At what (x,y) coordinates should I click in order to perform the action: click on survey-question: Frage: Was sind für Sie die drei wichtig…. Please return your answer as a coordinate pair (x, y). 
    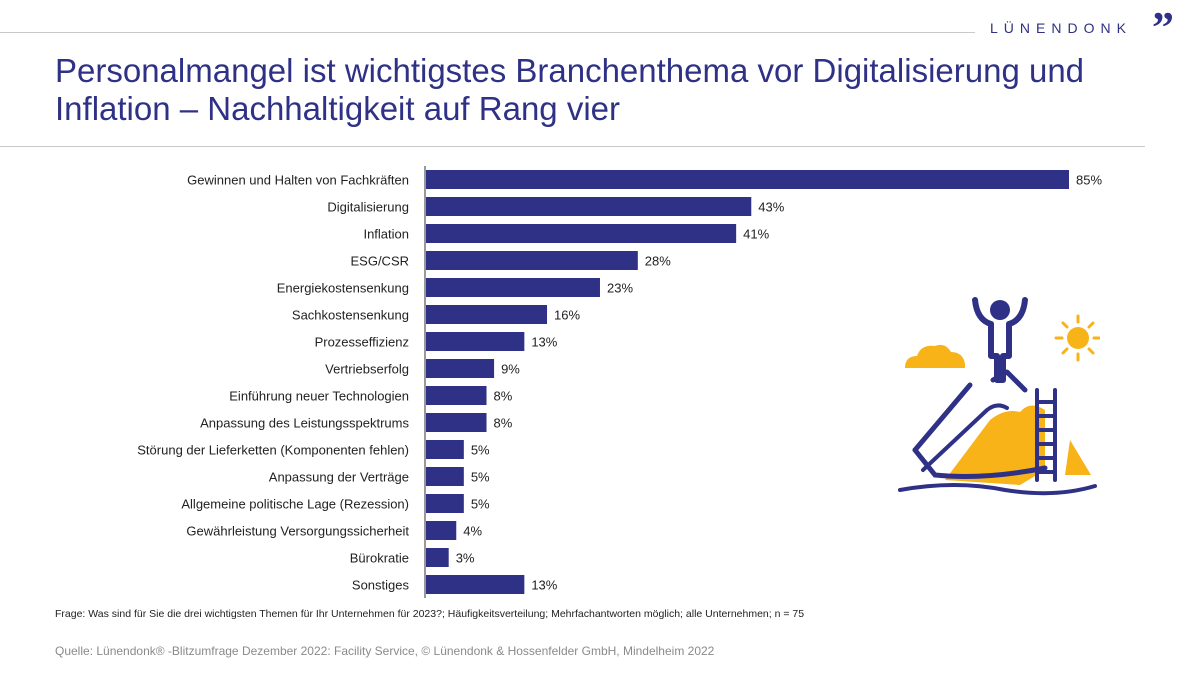
    Looking at the image, I should click on (430, 614).